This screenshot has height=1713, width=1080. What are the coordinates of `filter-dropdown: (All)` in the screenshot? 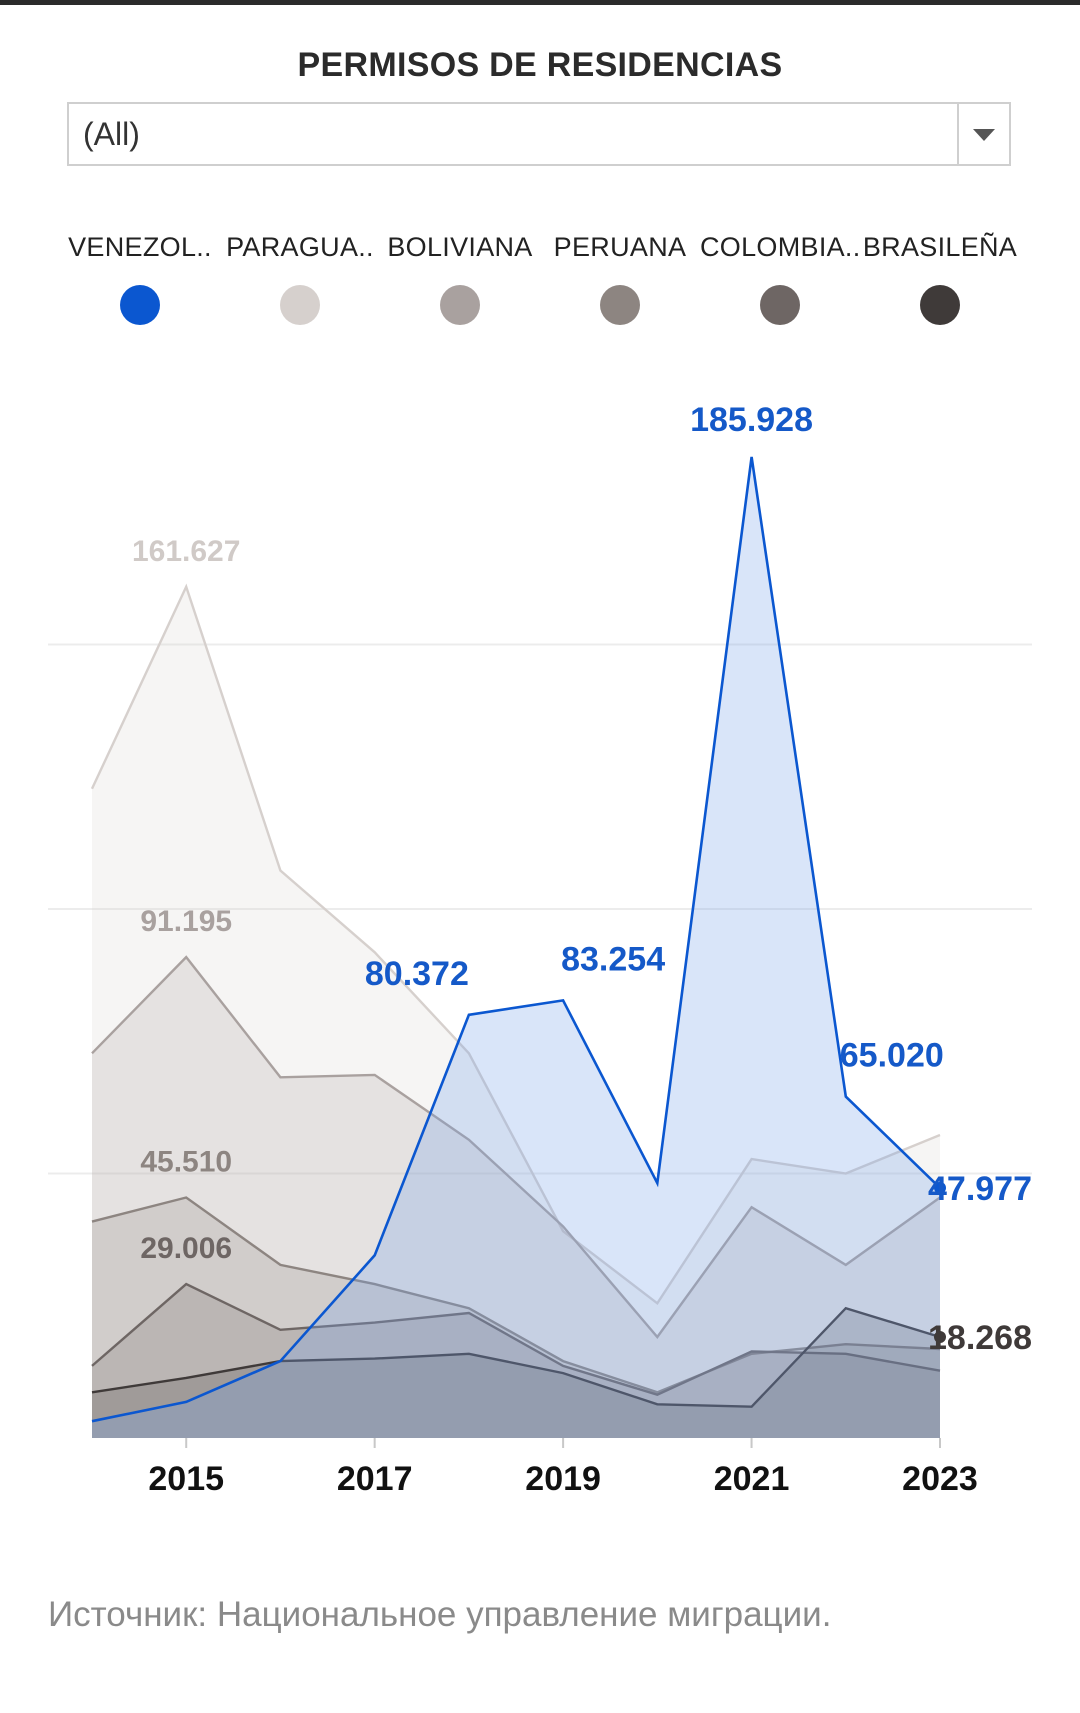 It's located at (539, 134).